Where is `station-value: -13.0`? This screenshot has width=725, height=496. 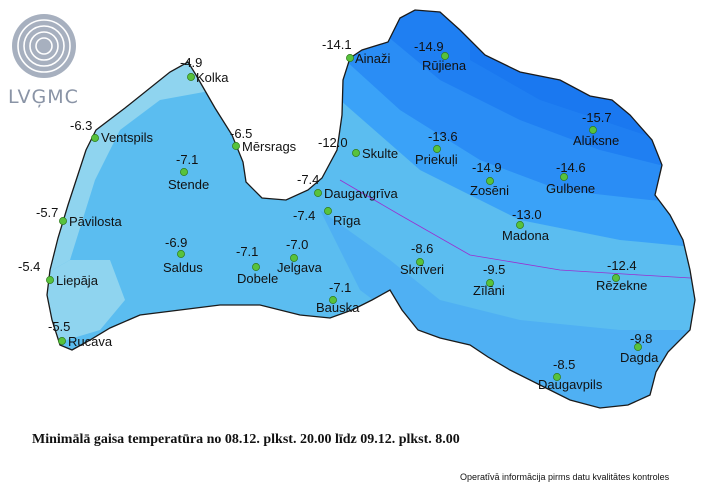
station-value: -13.0 is located at coordinates (527, 214).